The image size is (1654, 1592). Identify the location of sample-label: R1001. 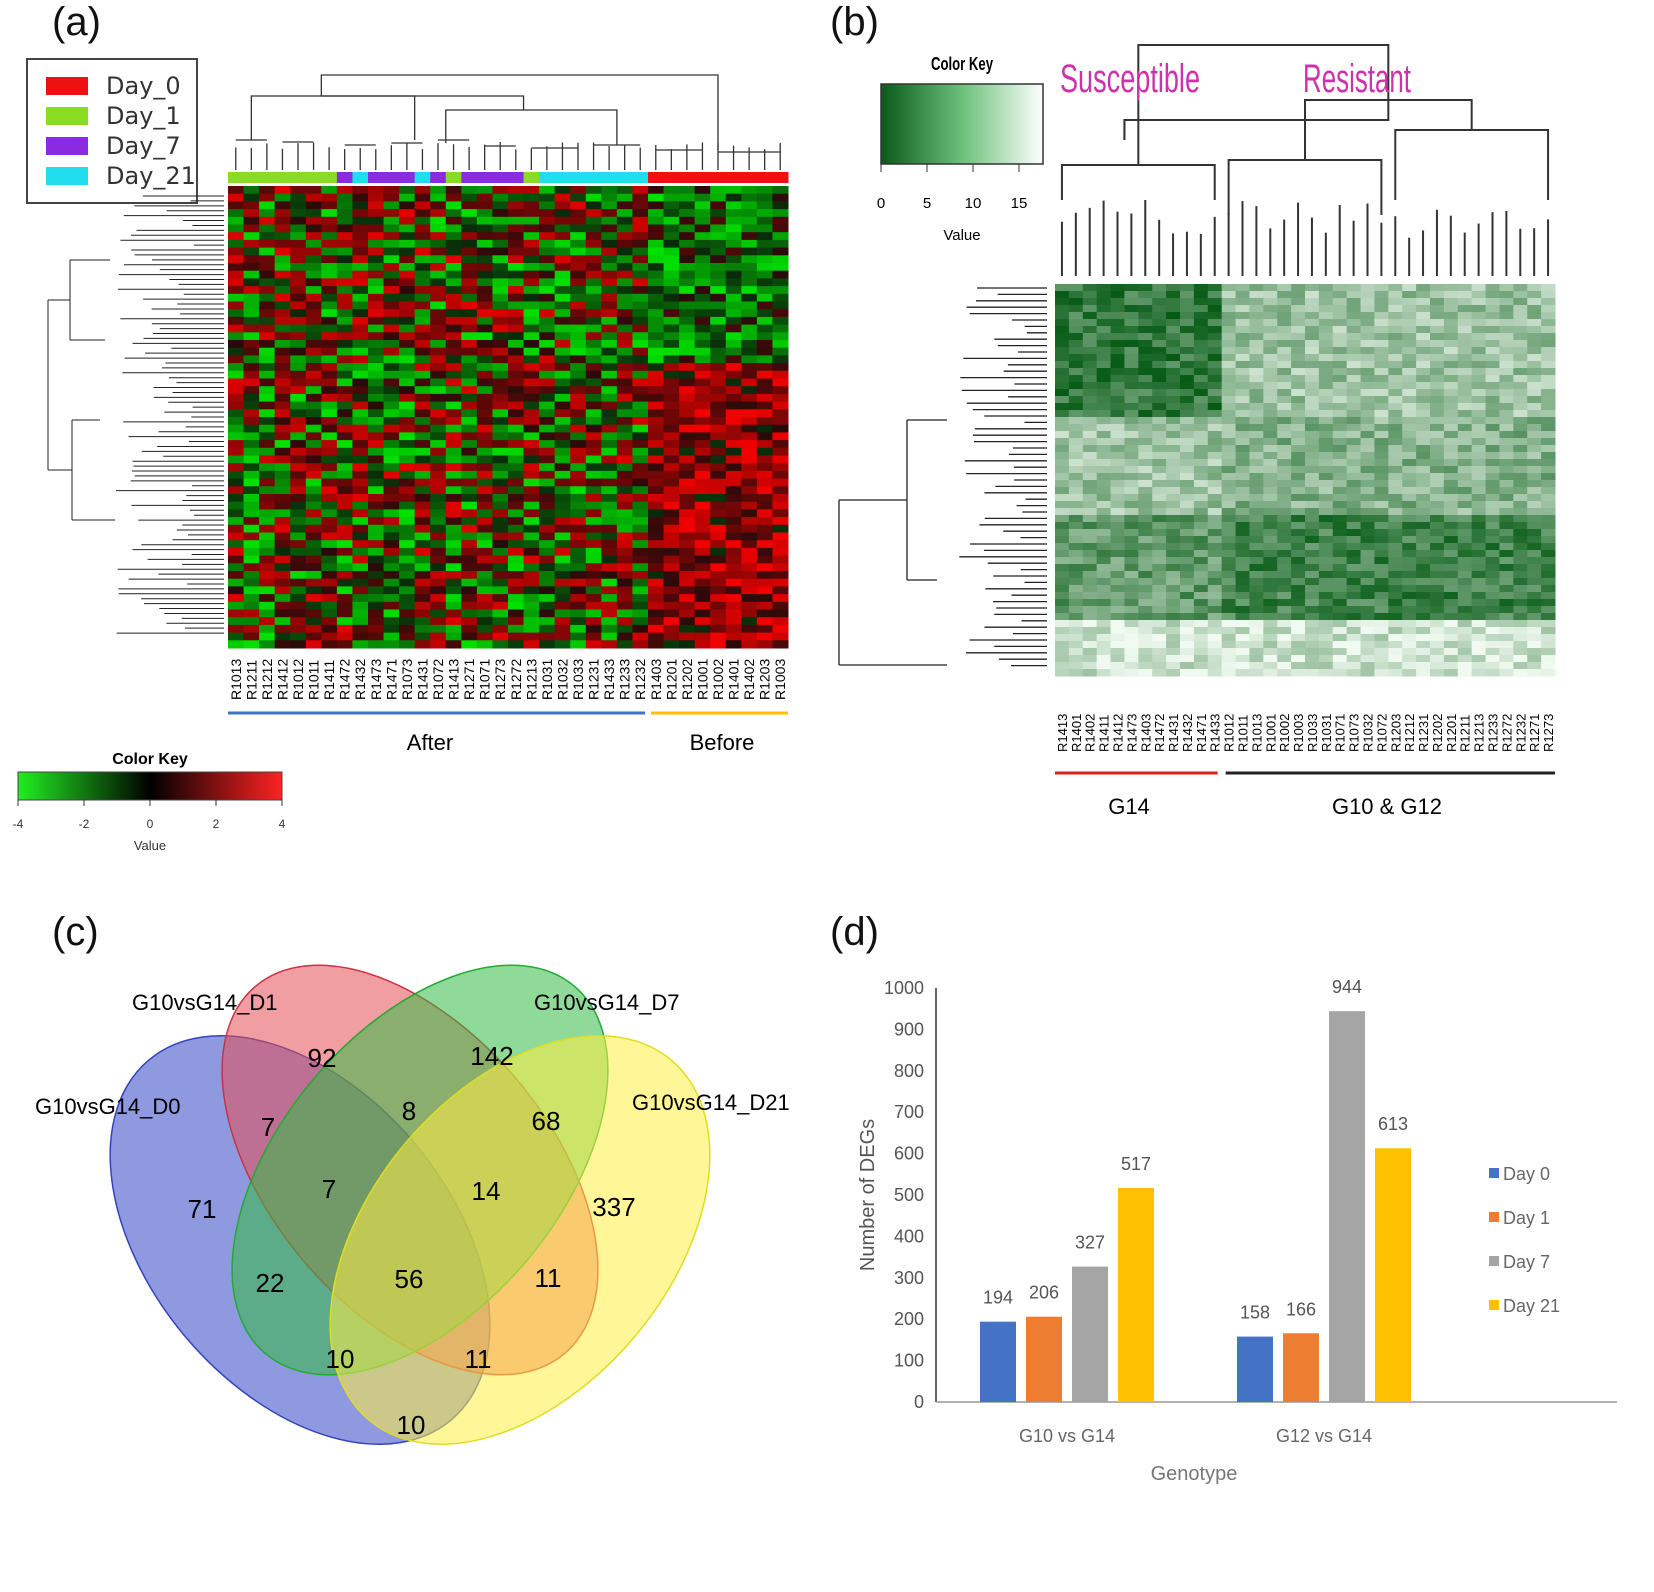
(702, 679).